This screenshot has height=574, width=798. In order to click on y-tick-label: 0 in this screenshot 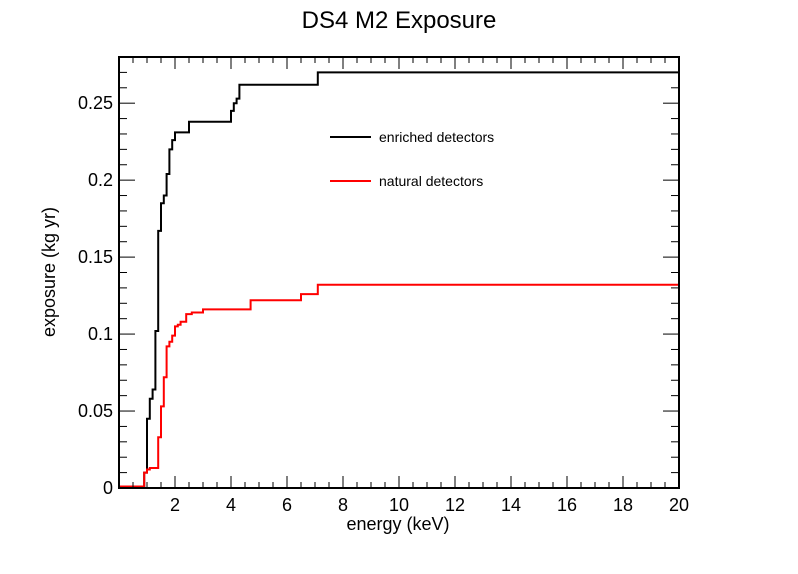, I will do `click(108, 488)`.